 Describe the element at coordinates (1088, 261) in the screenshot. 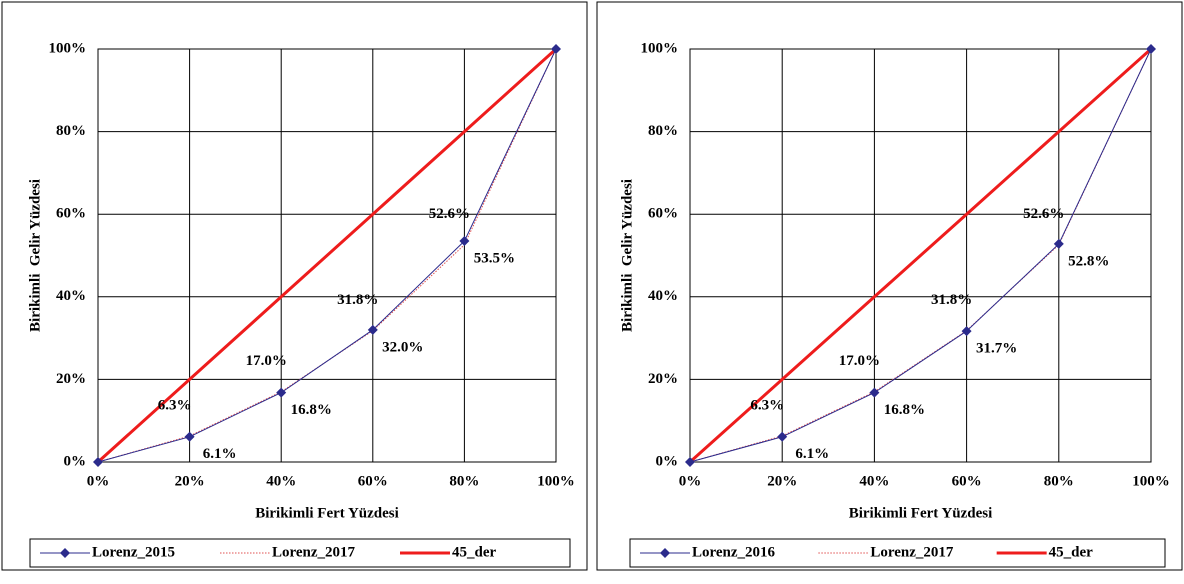

I see `data-label: 52.8%` at that location.